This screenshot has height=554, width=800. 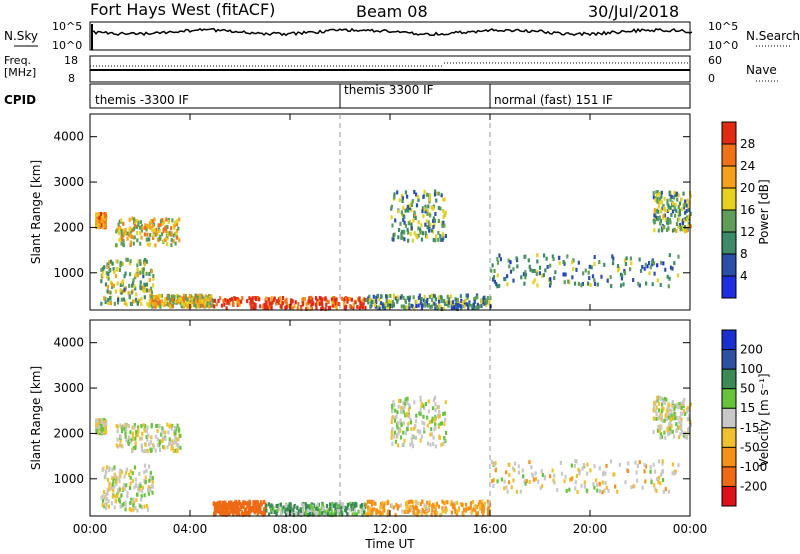 What do you see at coordinates (729, 476) in the screenshot?
I see `colorbar-swatch` at bounding box center [729, 476].